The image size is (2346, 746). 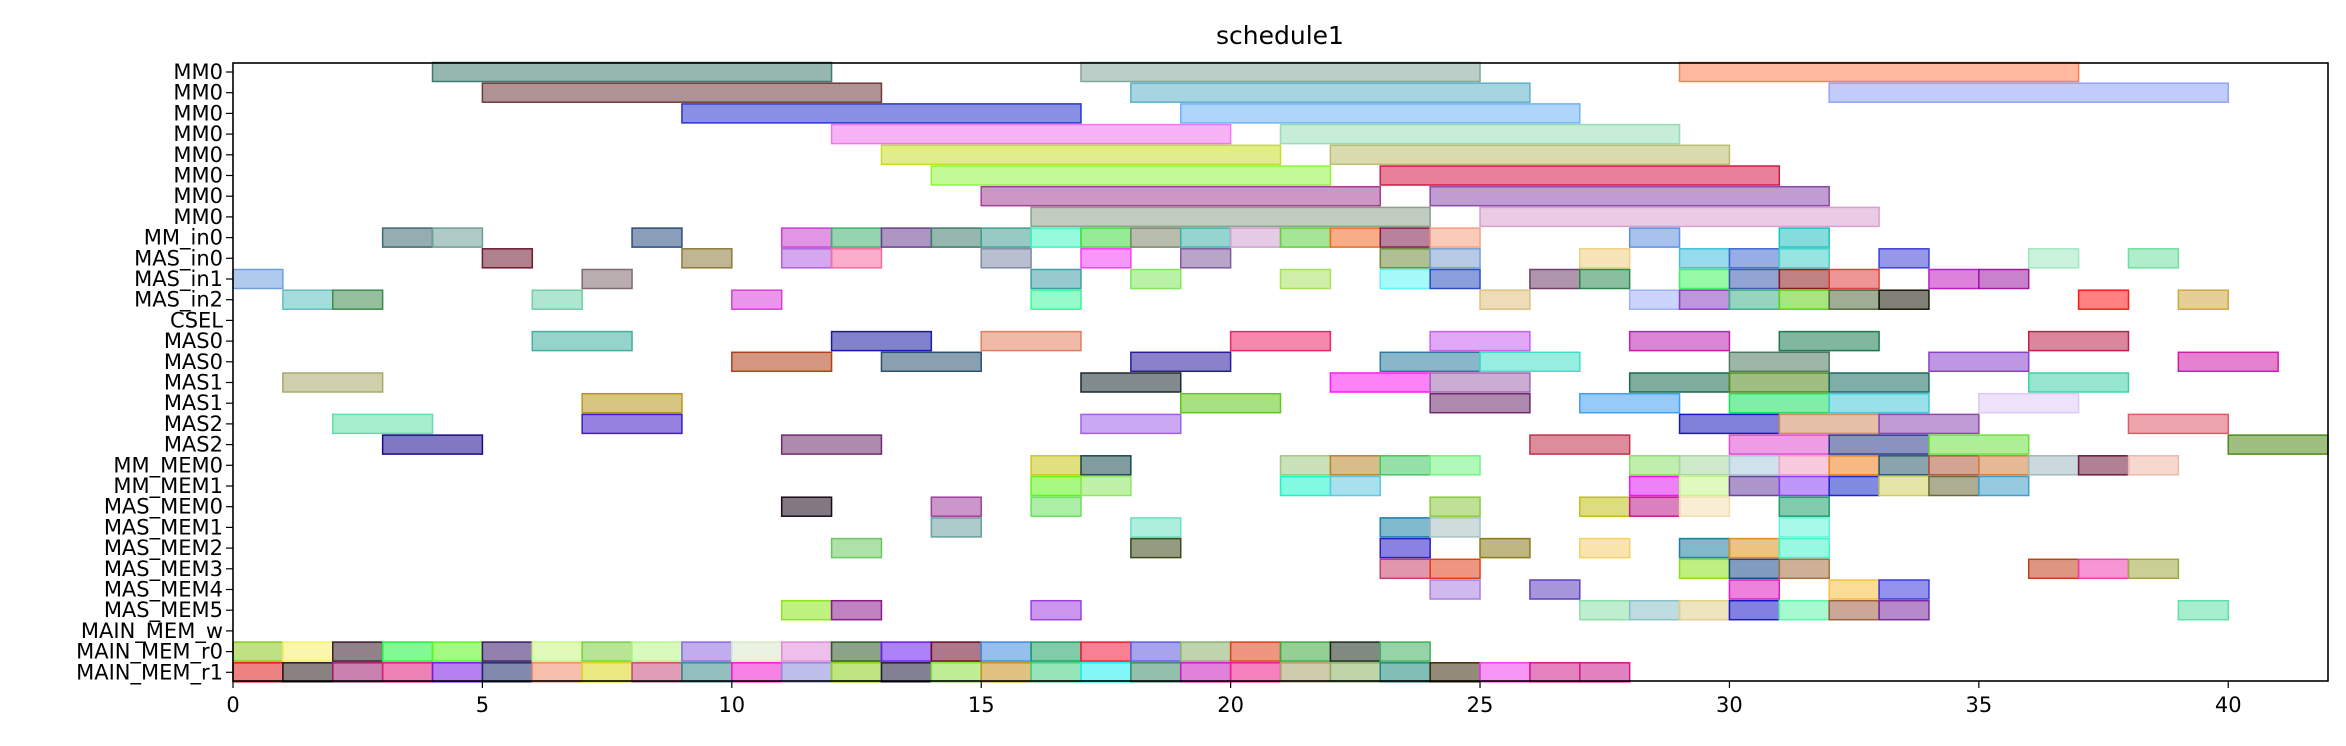 I want to click on y-tick-label: MAS_MEM3, so click(x=163, y=569).